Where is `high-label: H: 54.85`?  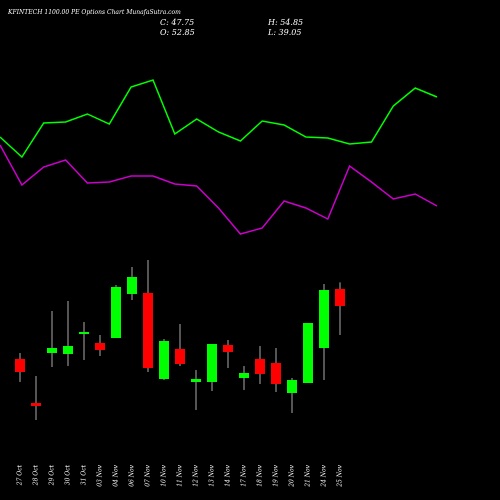 high-label: H: 54.85 is located at coordinates (285, 22).